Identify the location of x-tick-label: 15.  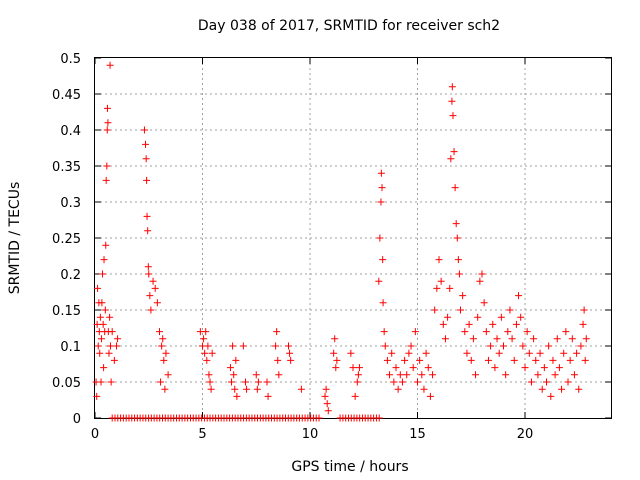
(417, 434).